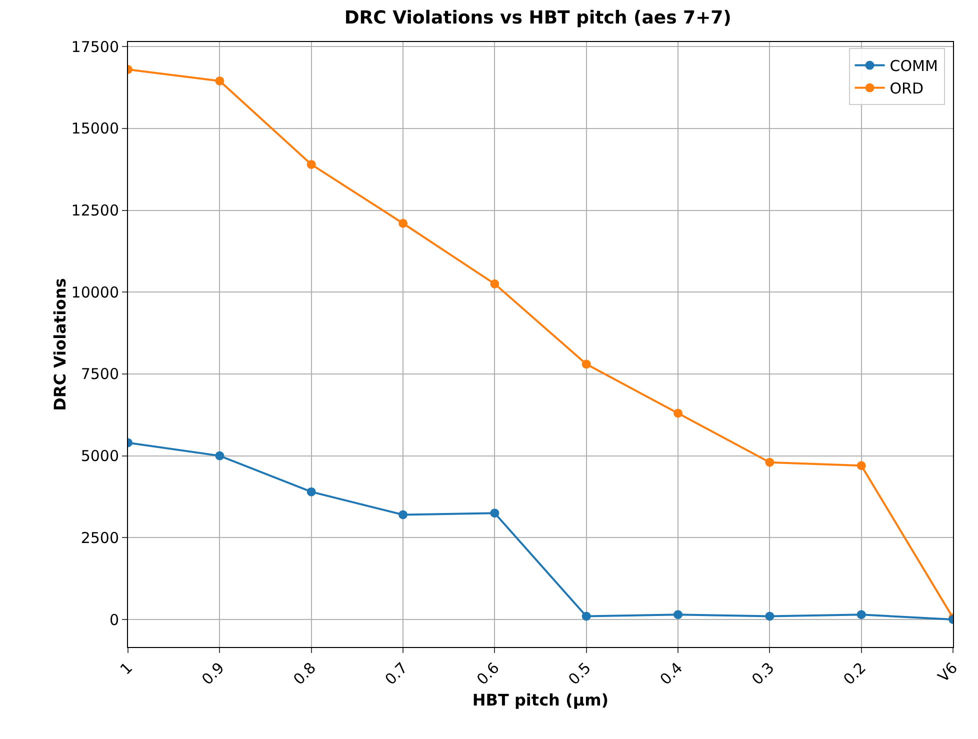 The image size is (978, 739). Describe the element at coordinates (907, 89) in the screenshot. I see `legend-label: ORD` at that location.